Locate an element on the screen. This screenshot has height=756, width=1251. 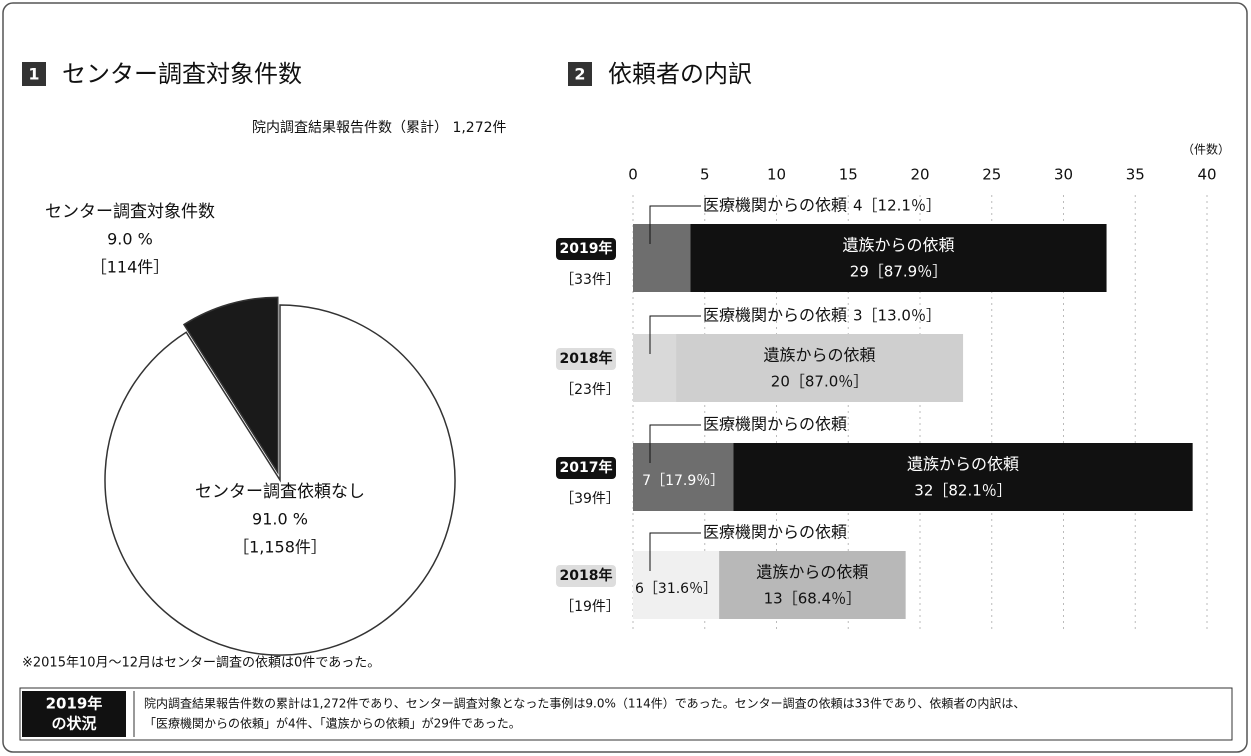
value-label: 32［82.1％］ is located at coordinates (963, 491).